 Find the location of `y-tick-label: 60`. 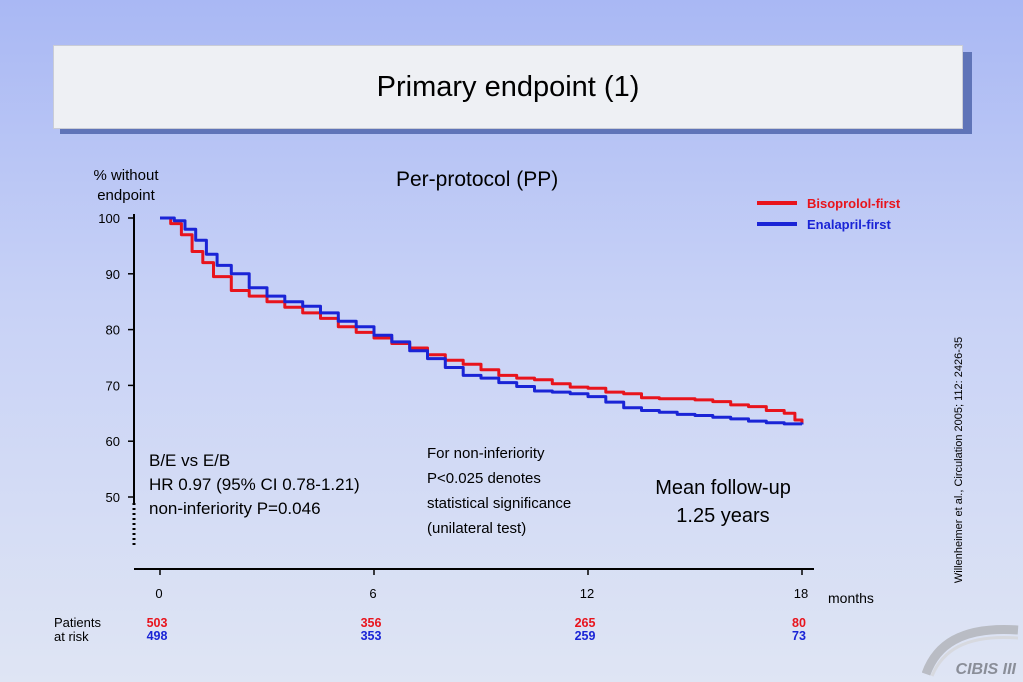

y-tick-label: 60 is located at coordinates (113, 441).